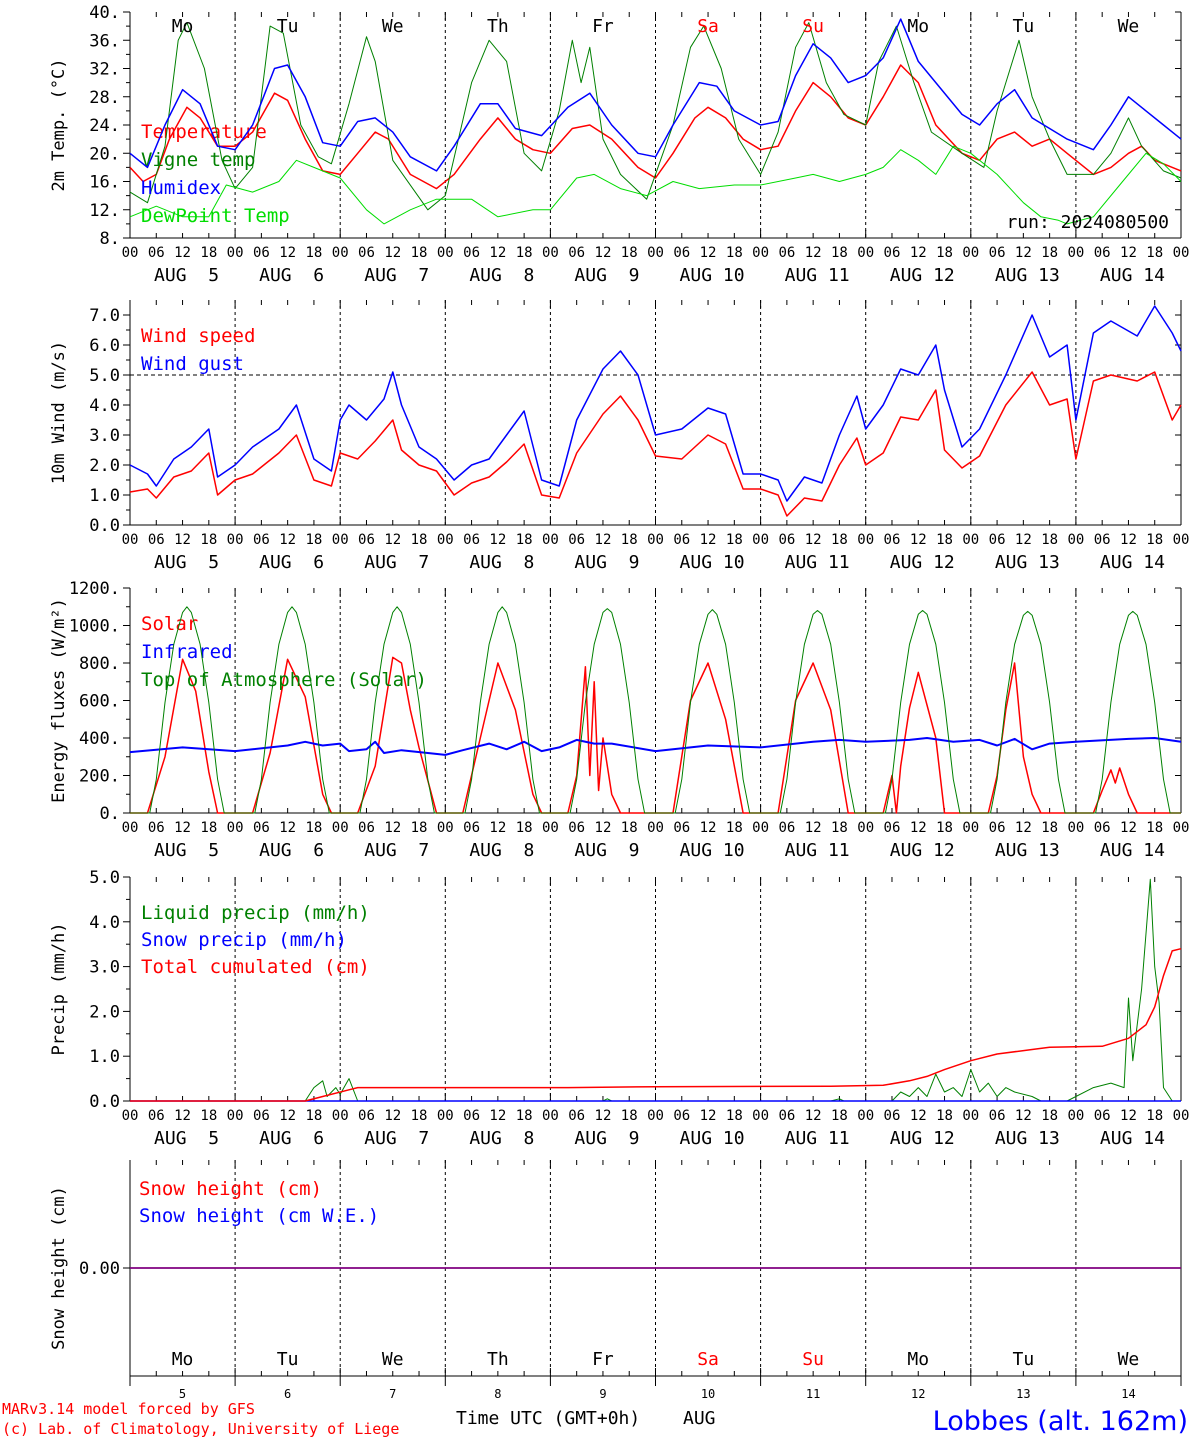  What do you see at coordinates (181, 188) in the screenshot?
I see `legend-entry: Humidex` at bounding box center [181, 188].